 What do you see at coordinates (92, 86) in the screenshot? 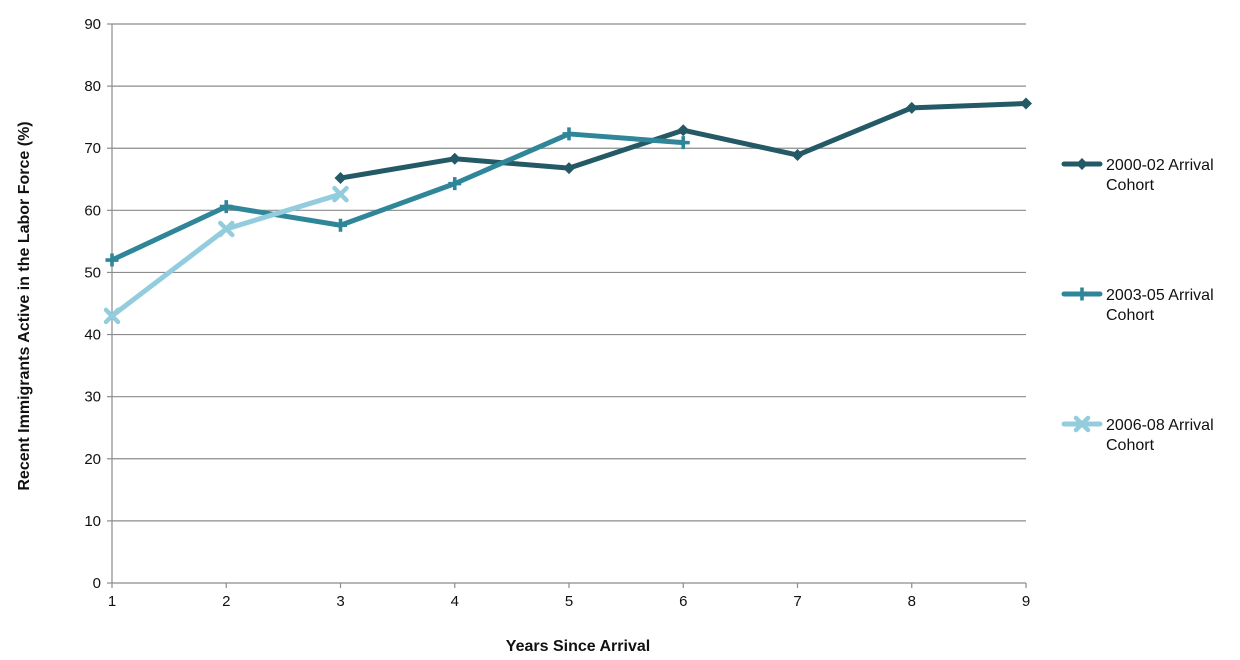
I see `y-tick-label: 80` at bounding box center [92, 86].